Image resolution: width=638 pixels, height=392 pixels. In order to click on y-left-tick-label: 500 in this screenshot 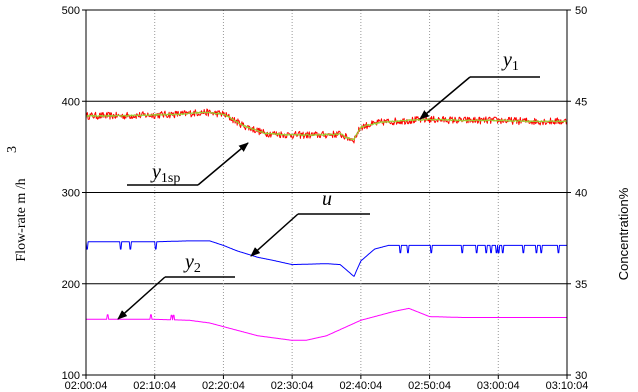, I will do `click(71, 11)`.